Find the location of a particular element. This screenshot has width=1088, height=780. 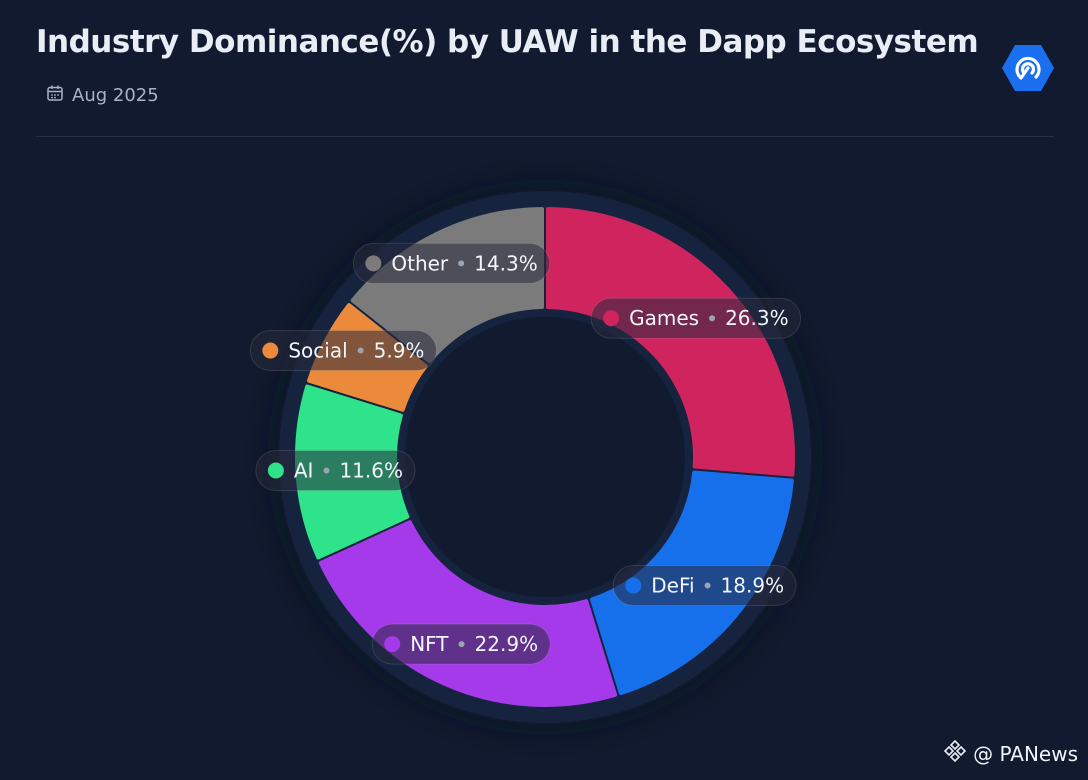

label-defi: DeFi 18.9% is located at coordinates (704, 586).